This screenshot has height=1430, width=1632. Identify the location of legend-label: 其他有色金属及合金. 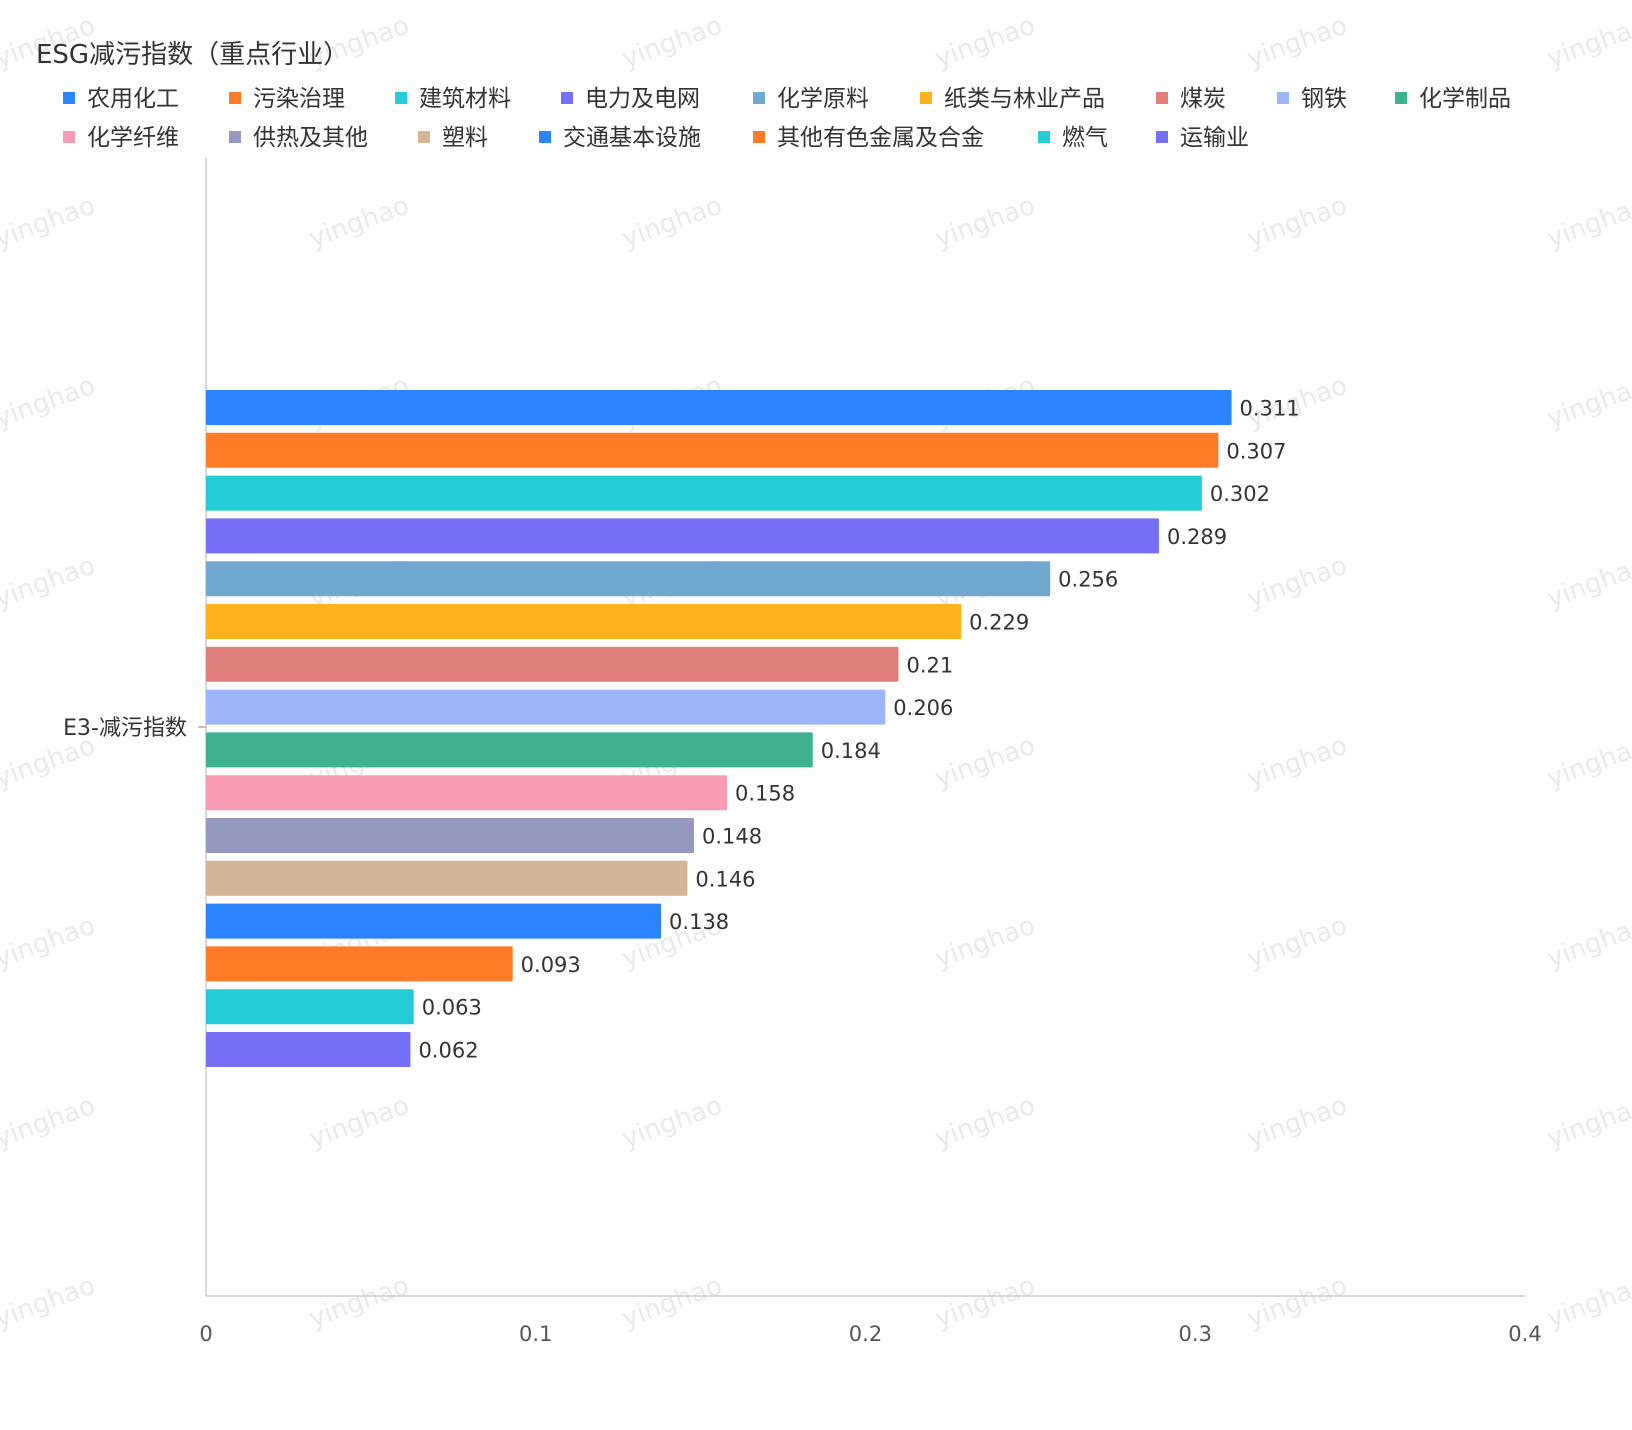
(880, 138).